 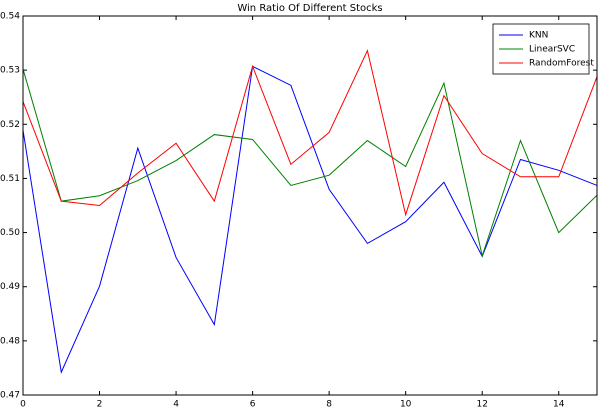 I want to click on x-tick-label: 14, so click(x=559, y=405).